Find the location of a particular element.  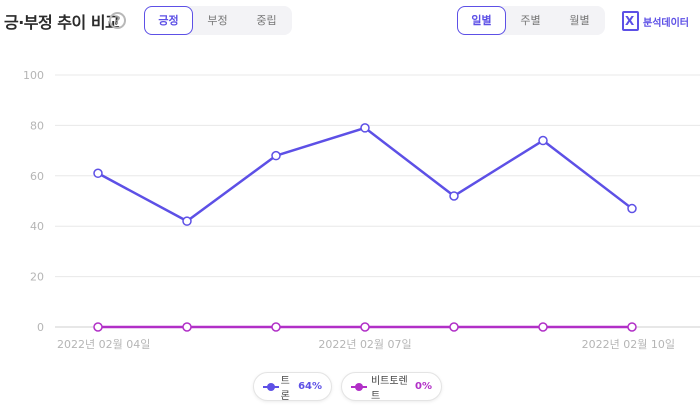

legend-percent: 64% is located at coordinates (310, 386).